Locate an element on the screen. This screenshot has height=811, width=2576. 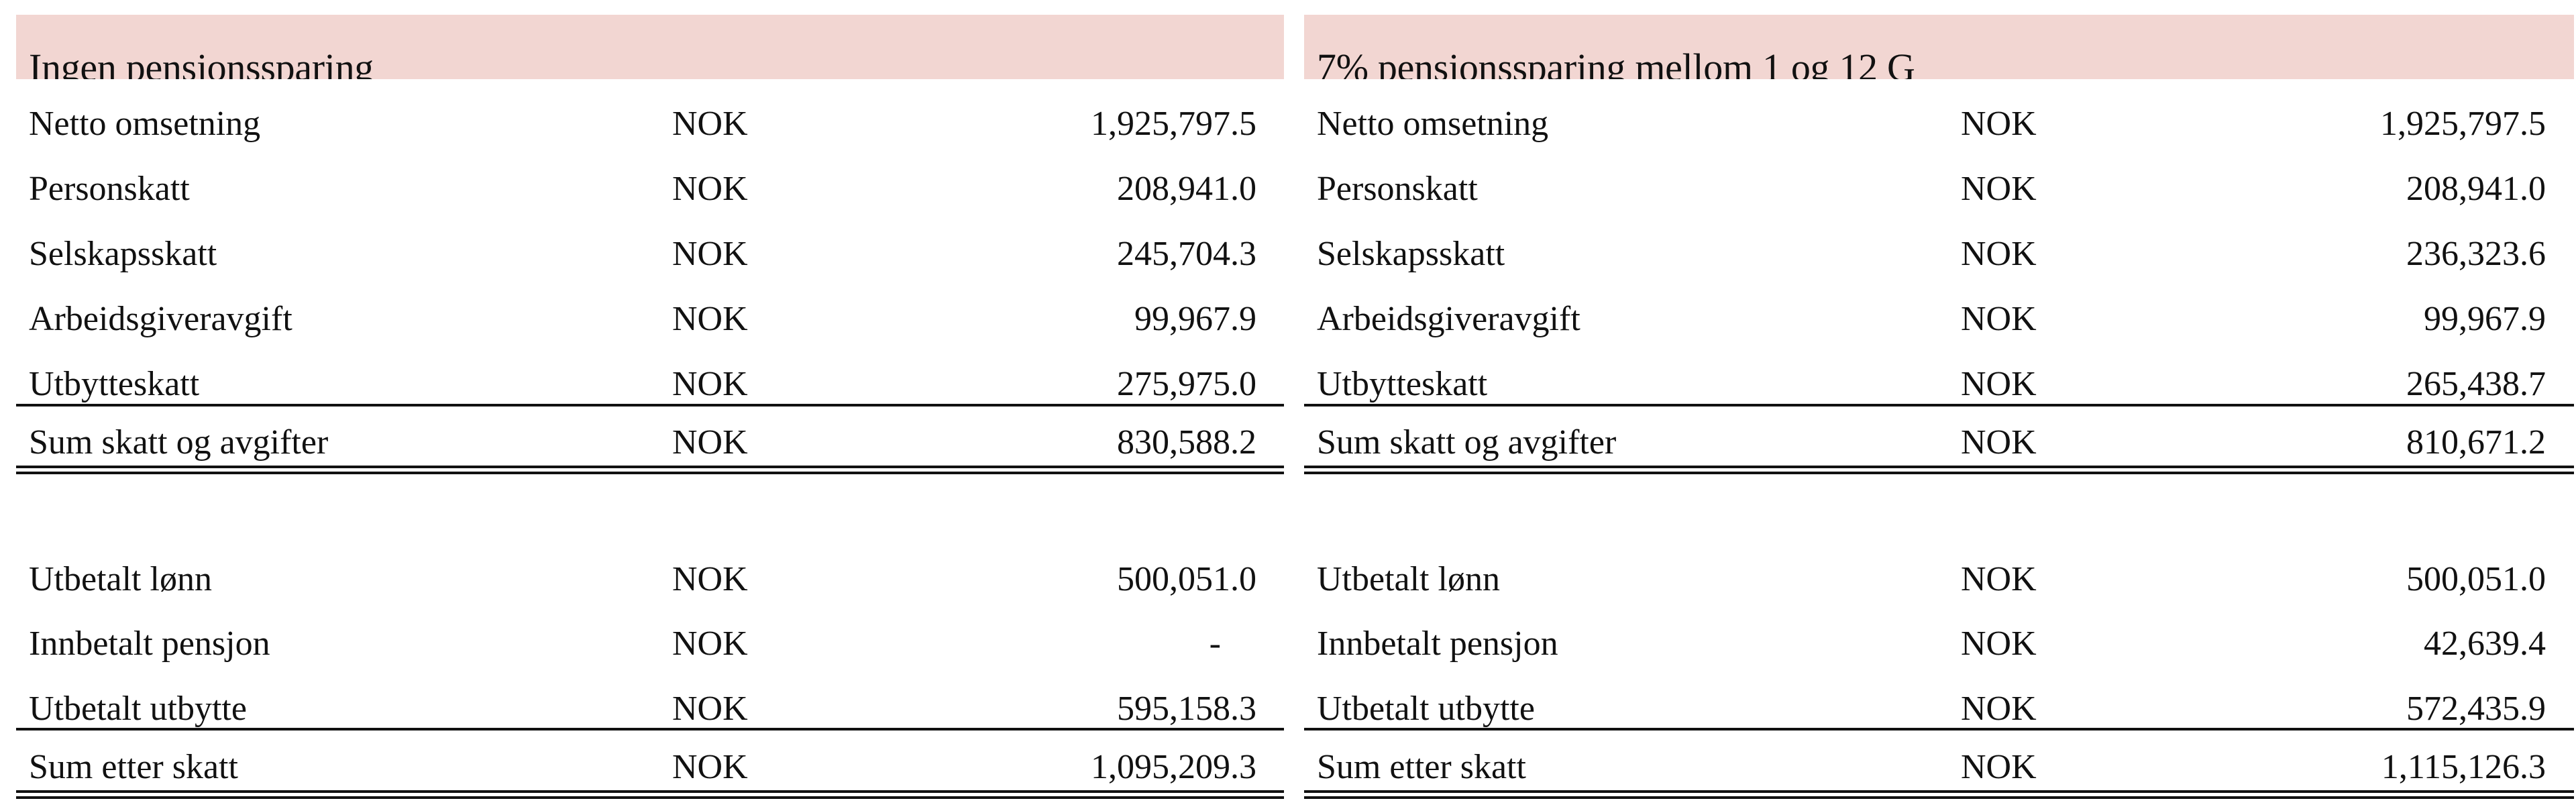
table-row-selskapsskatt: Selskapsskatt NOK 236,323.6 is located at coordinates (1939, 254).